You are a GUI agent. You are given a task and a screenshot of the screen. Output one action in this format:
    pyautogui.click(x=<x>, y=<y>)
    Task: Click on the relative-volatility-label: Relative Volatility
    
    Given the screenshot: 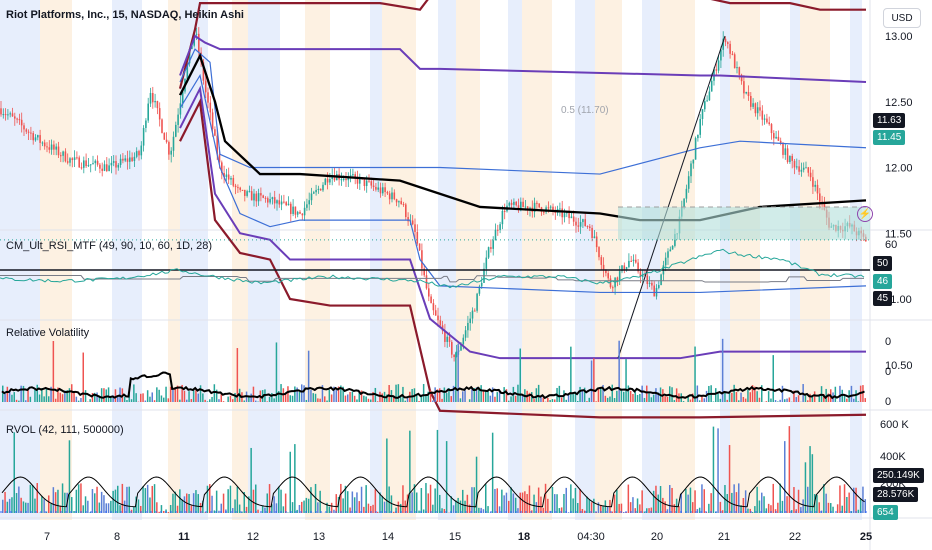 What is the action you would take?
    pyautogui.click(x=48, y=333)
    